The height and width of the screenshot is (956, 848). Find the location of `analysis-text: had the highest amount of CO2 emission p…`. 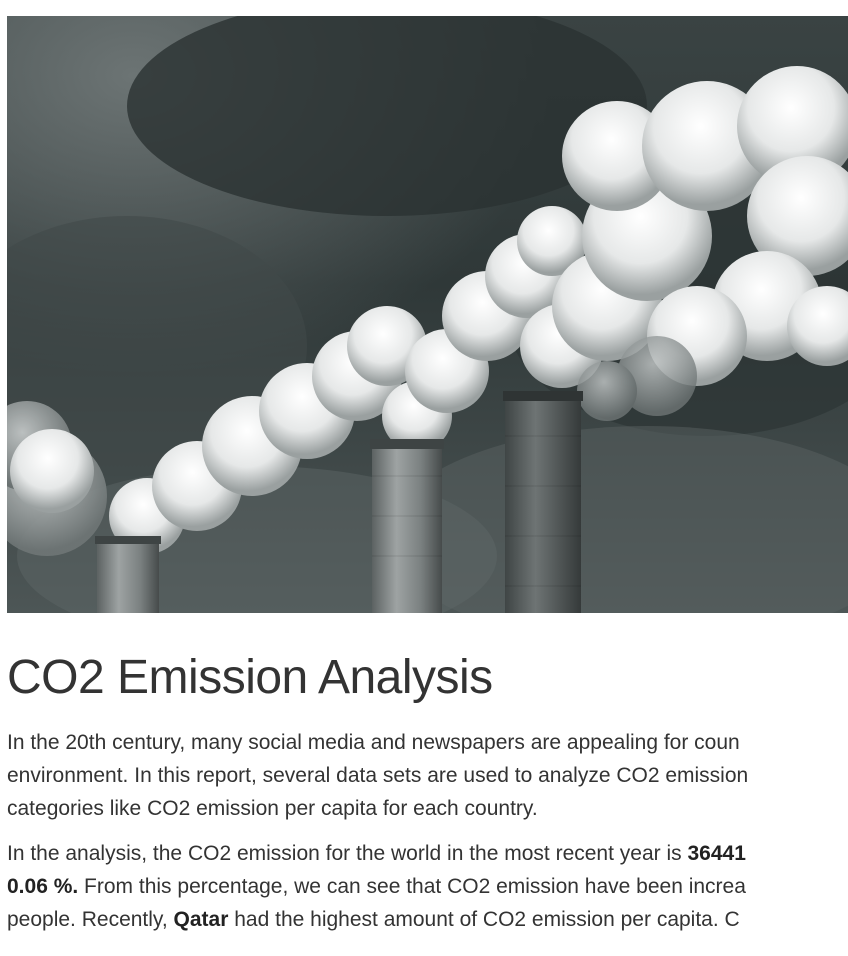

analysis-text: had the highest amount of CO2 emission p… is located at coordinates (484, 919).